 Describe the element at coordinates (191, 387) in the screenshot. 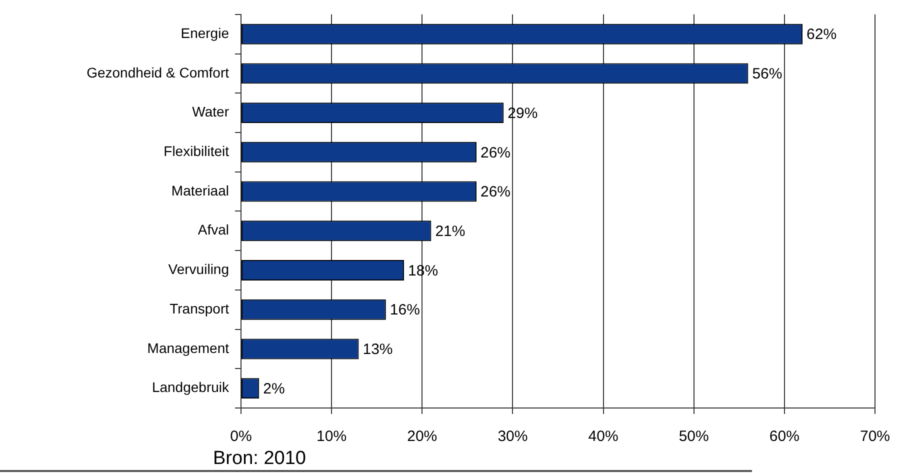

I see `y-tick-label: Landgebruik` at that location.